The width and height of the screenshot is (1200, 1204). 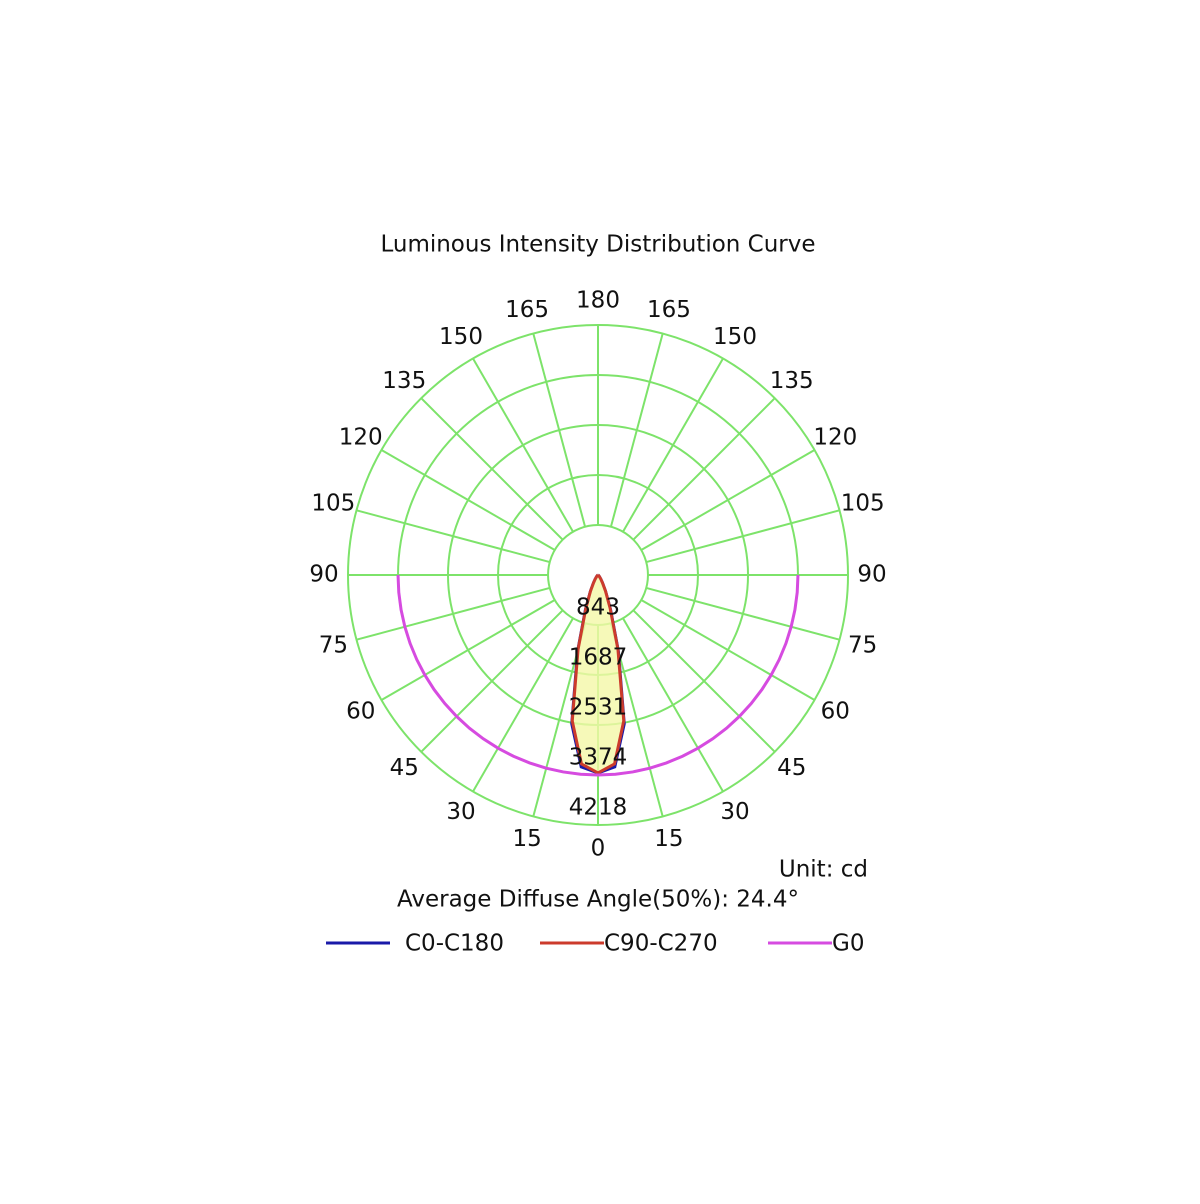 What do you see at coordinates (597, 245) in the screenshot?
I see `chart-title: Luminous Intensity Distribution Curve` at bounding box center [597, 245].